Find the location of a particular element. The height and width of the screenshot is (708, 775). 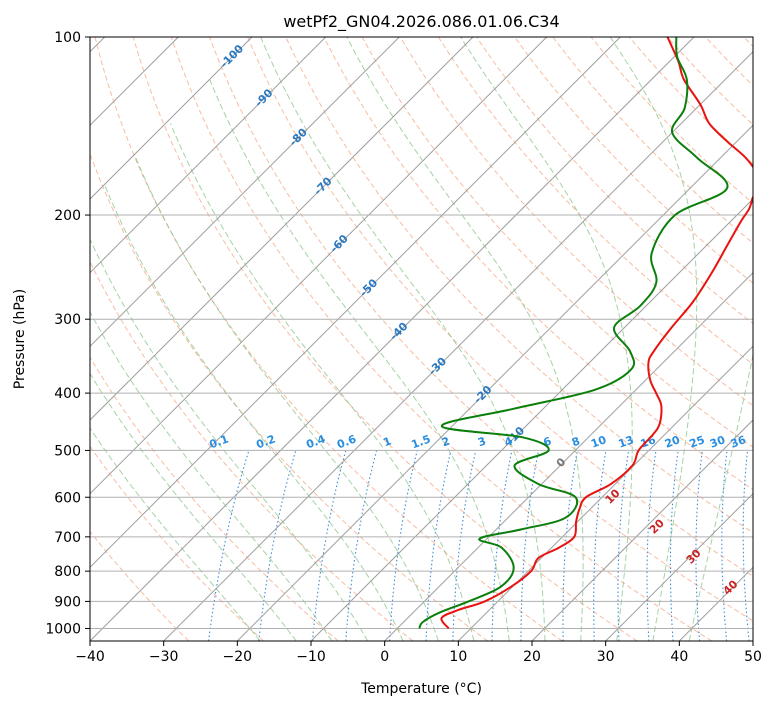

x-tick-label: 30 is located at coordinates (606, 657).